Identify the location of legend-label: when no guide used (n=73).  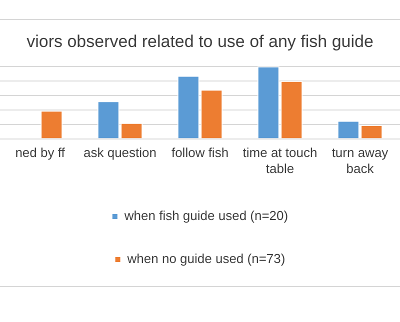
(206, 258).